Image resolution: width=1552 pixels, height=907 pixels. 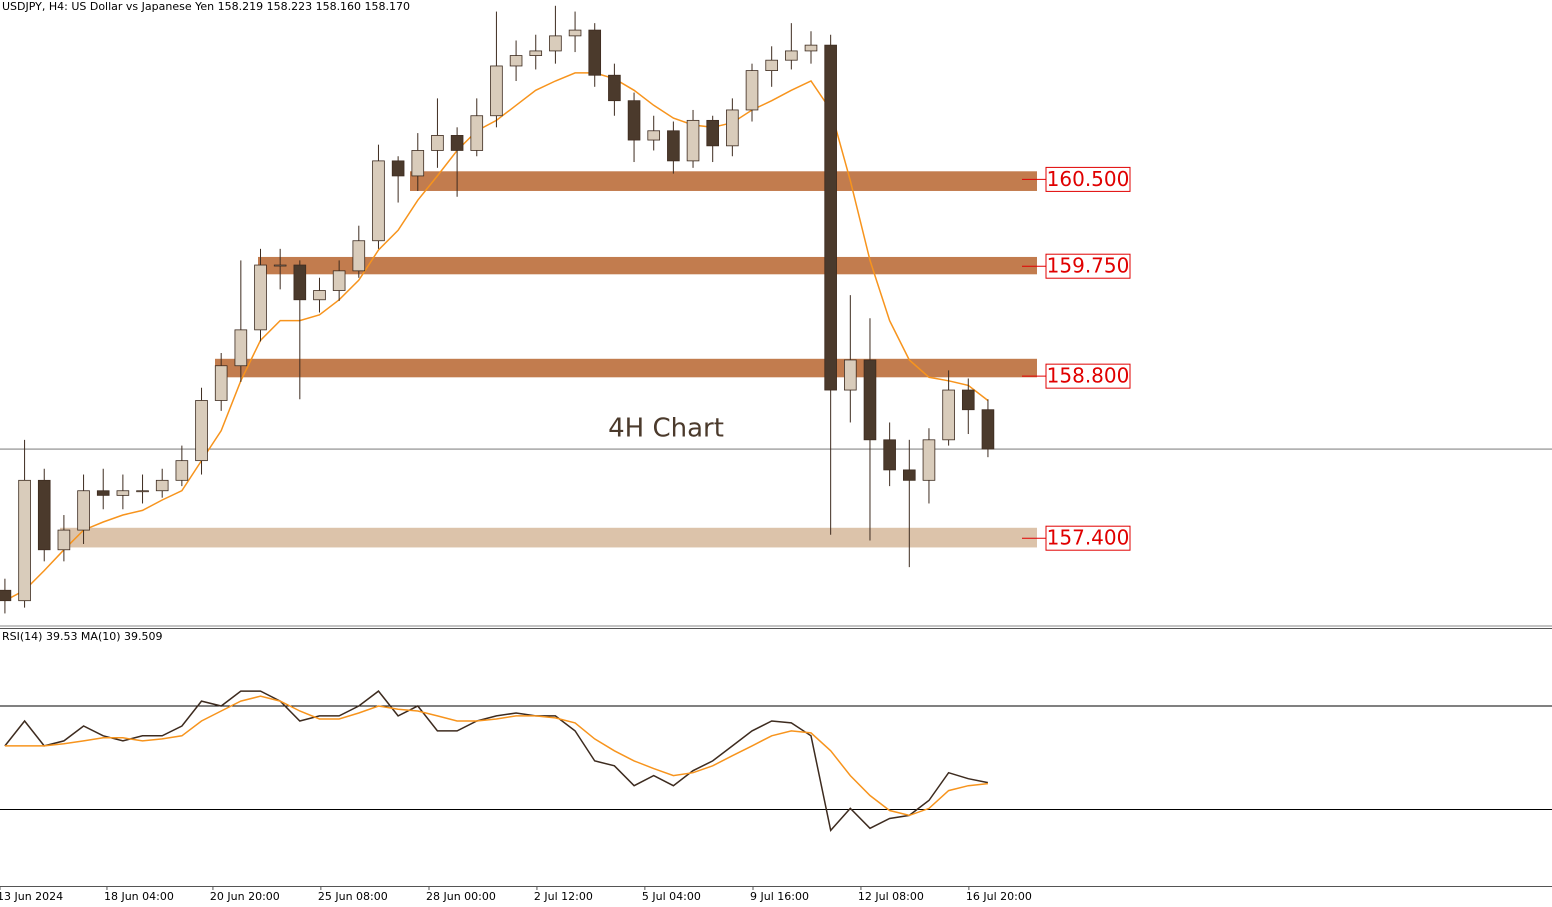 What do you see at coordinates (666, 429) in the screenshot?
I see `annotation: 4H Chart` at bounding box center [666, 429].